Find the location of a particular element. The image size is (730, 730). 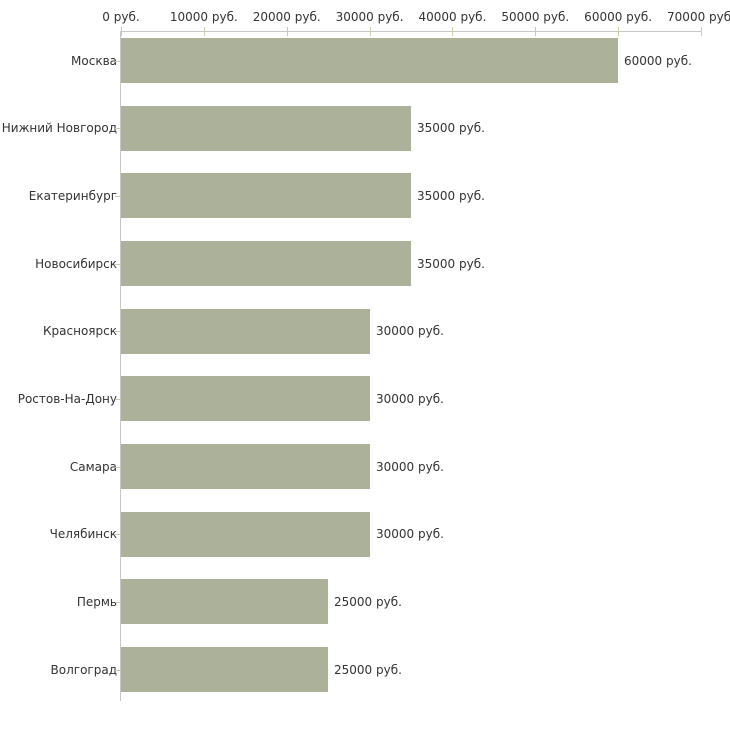

x-axis-line is located at coordinates (411, 31).